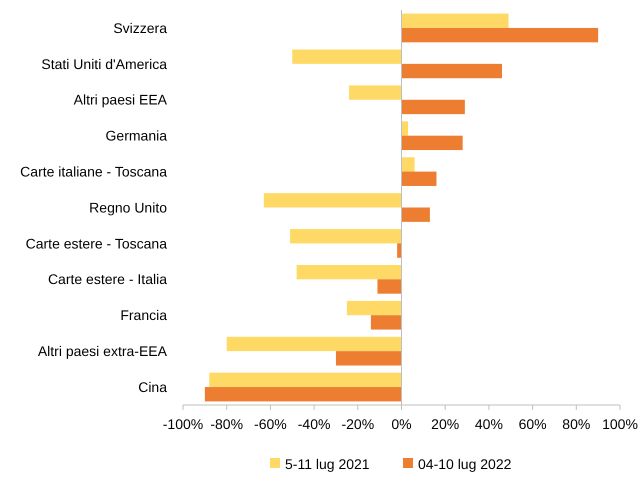 This screenshot has width=639, height=484. I want to click on y-tick-label: Carte italiane - Toscana, so click(94, 171).